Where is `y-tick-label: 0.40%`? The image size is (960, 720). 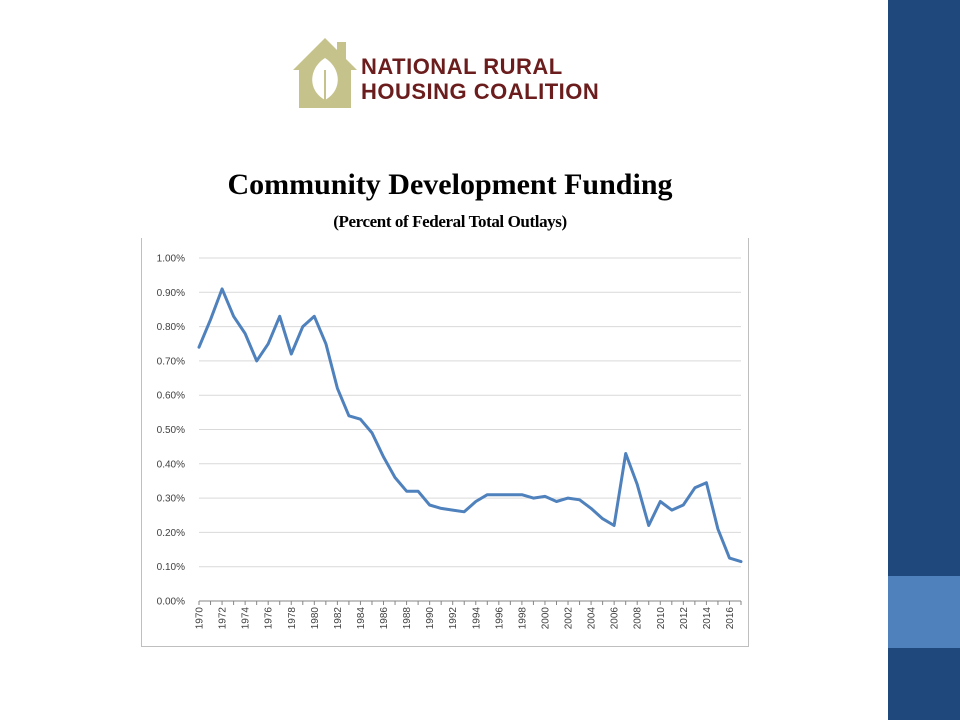 y-tick-label: 0.40% is located at coordinates (171, 464).